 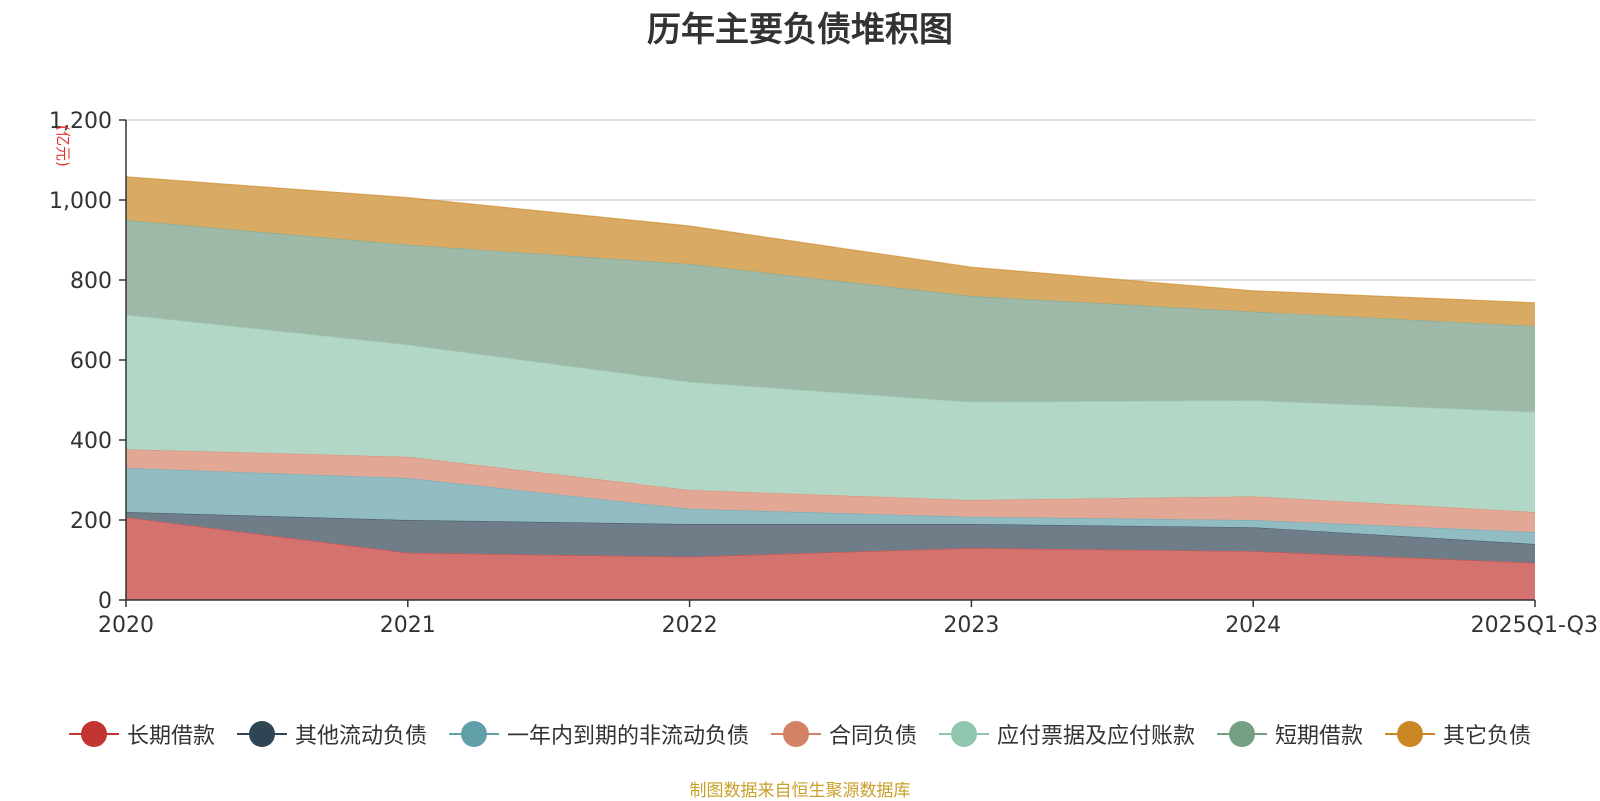 I want to click on x-tick-label: 2025Q1-Q3, so click(x=1534, y=625).